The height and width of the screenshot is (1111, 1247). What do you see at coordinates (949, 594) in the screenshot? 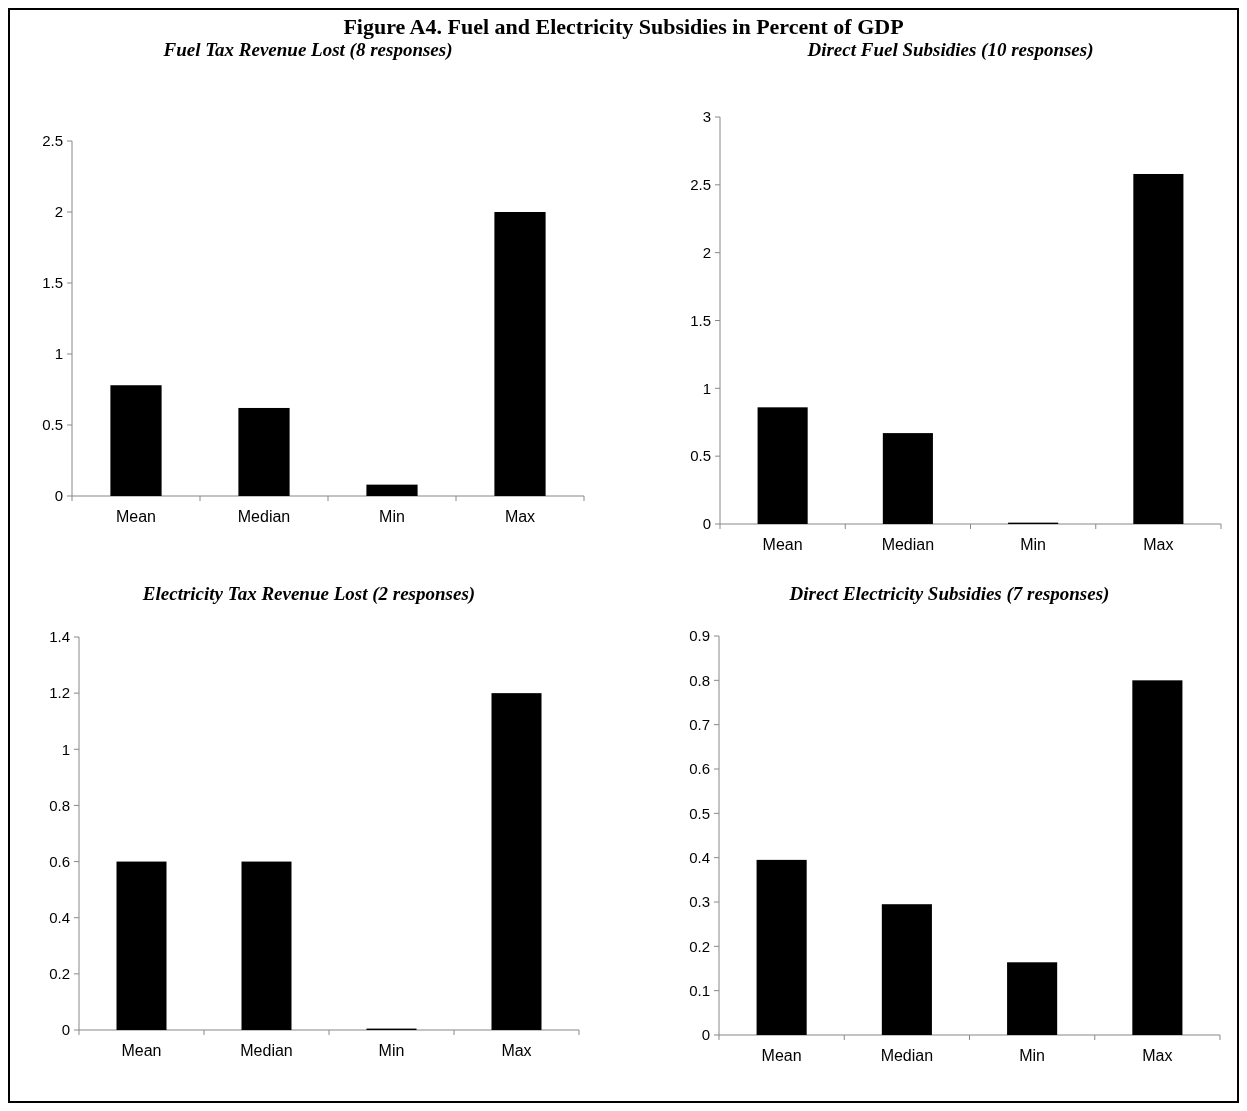
I see `chart-subtitle: Direct Electricity Subsidies (7 responses)` at bounding box center [949, 594].